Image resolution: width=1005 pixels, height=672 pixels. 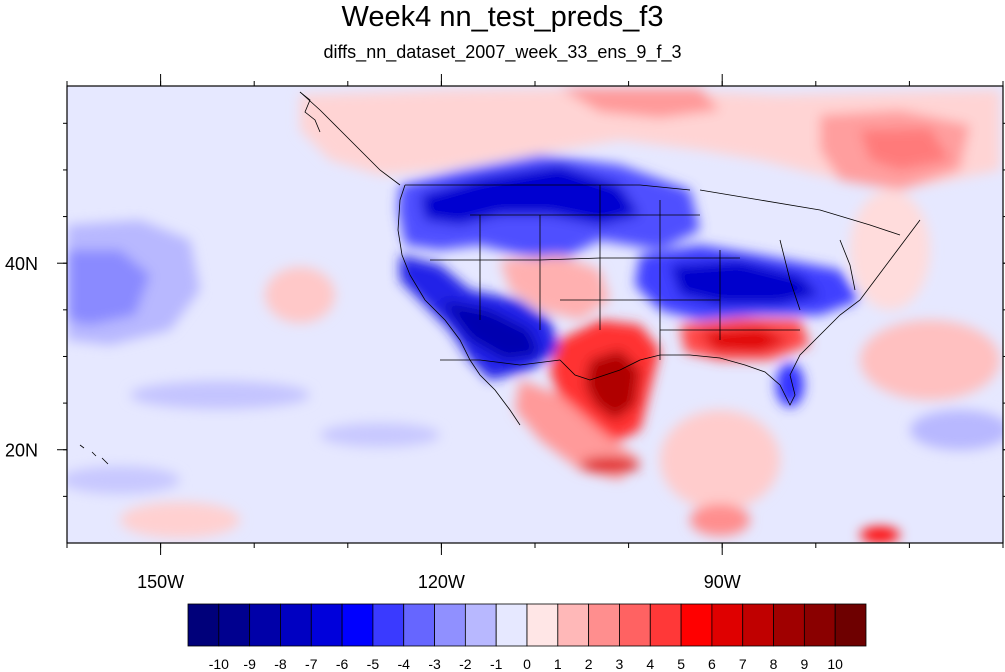 I want to click on colorbar-label: 3, so click(x=620, y=664).